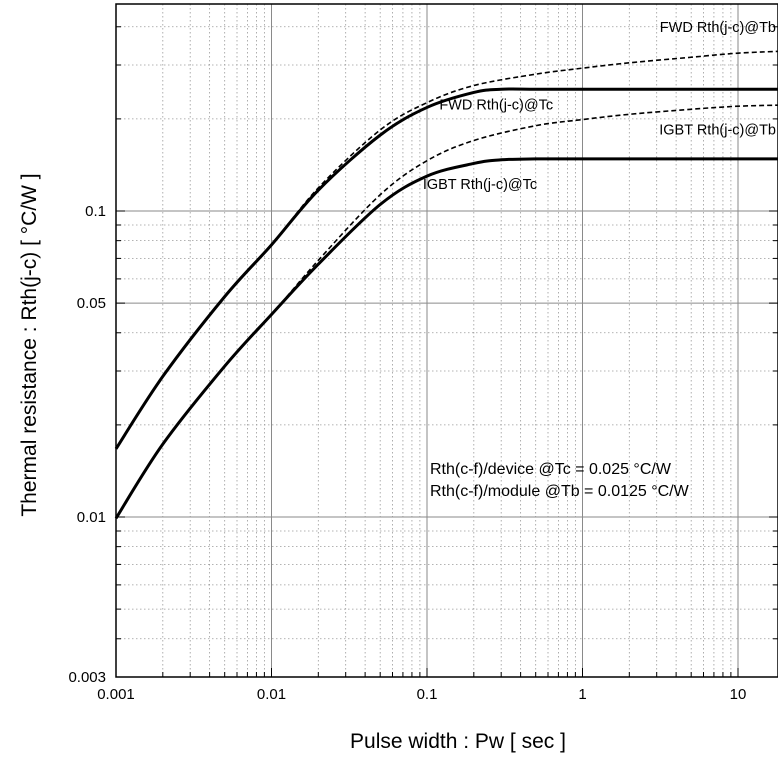 The width and height of the screenshot is (778, 762). What do you see at coordinates (480, 185) in the screenshot?
I see `series-label: IGBT Rth(j-c)@Tc` at bounding box center [480, 185].